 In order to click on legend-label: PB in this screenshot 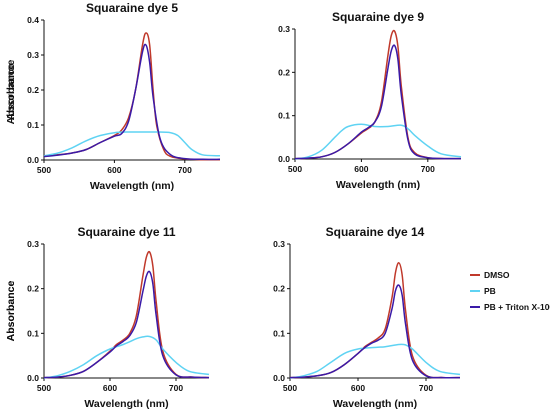, I will do `click(490, 291)`.